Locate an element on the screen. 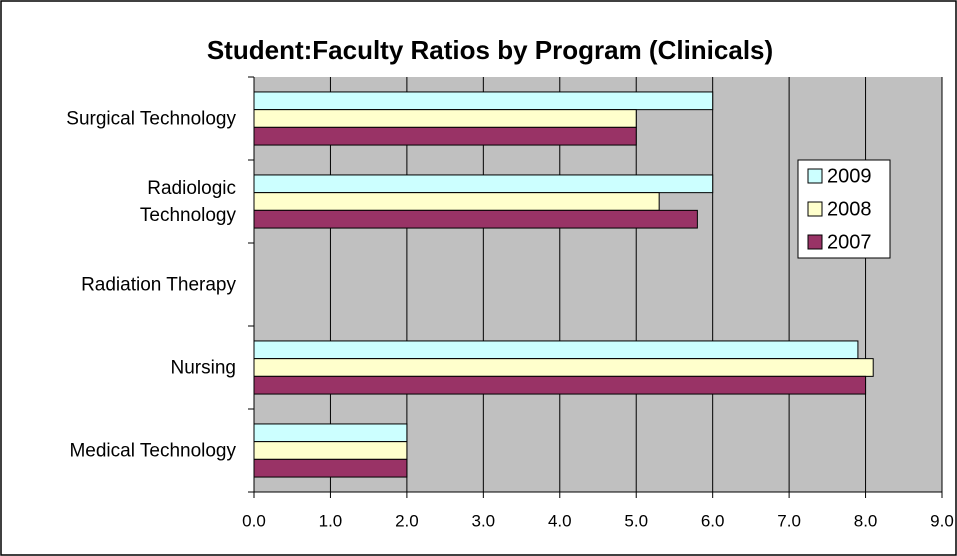 This screenshot has width=957, height=556. x-tick-label: 5.0 is located at coordinates (636, 520).